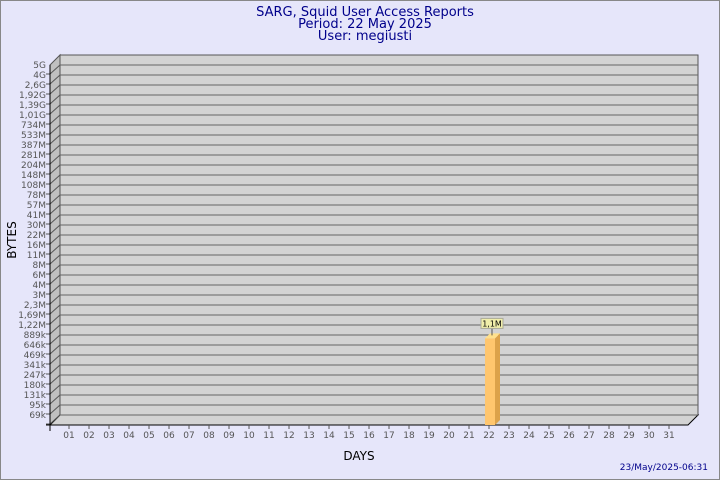 Image resolution: width=720 pixels, height=480 pixels. What do you see at coordinates (35, 376) in the screenshot?
I see `y-tick-label: 247k` at bounding box center [35, 376].